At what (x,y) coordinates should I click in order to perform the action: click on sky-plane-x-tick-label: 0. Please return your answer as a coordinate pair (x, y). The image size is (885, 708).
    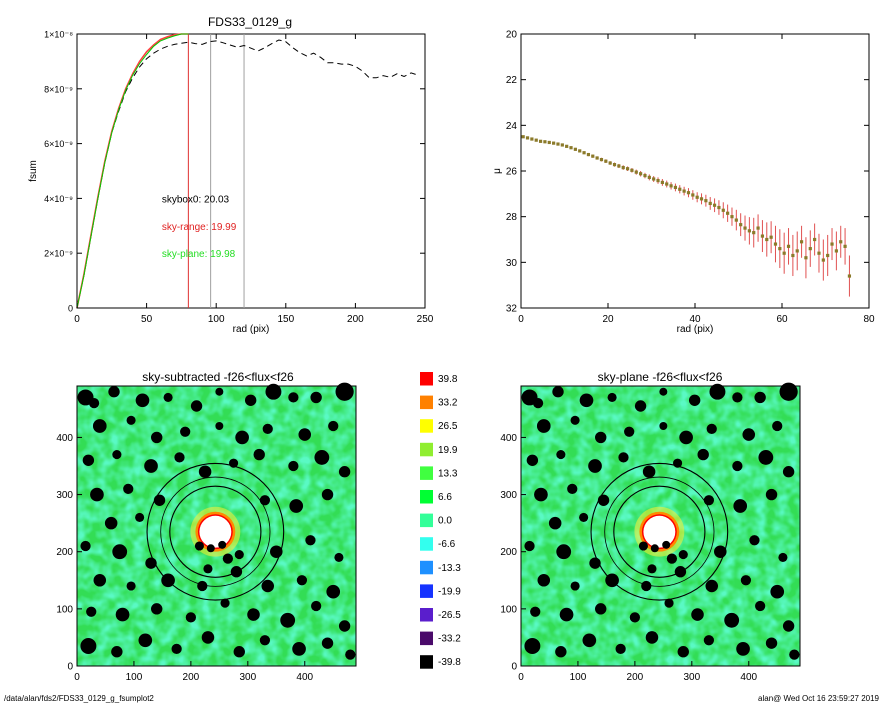
    Looking at the image, I should click on (521, 677).